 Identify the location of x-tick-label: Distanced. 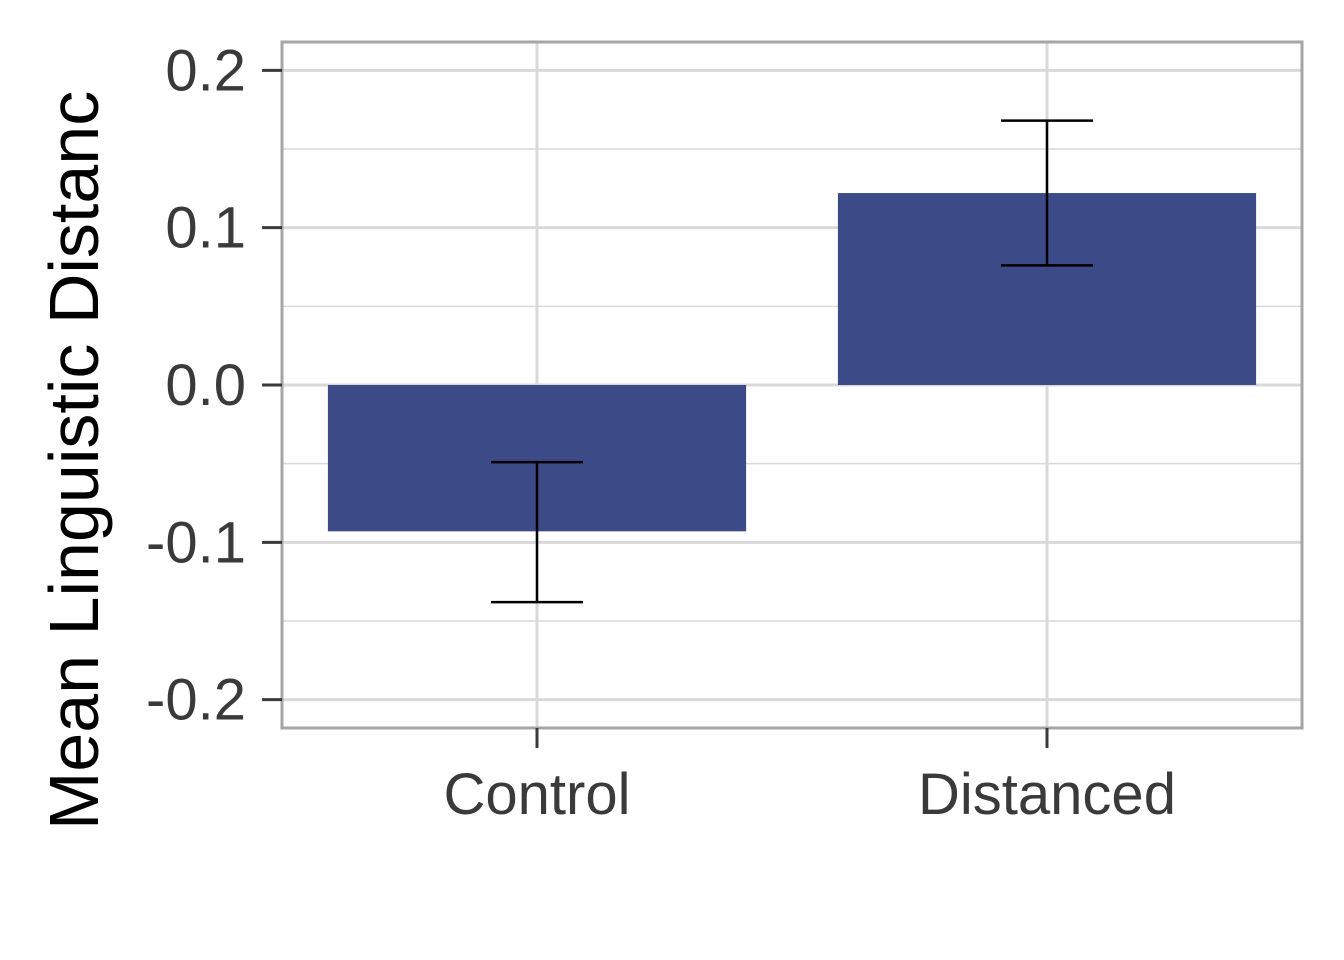
(1047, 794).